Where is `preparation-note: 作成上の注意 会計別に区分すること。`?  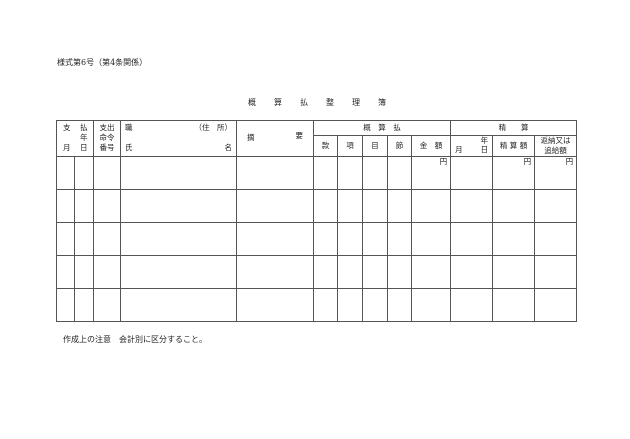 preparation-note: 作成上の注意 会計別に区分すること。 is located at coordinates (135, 339).